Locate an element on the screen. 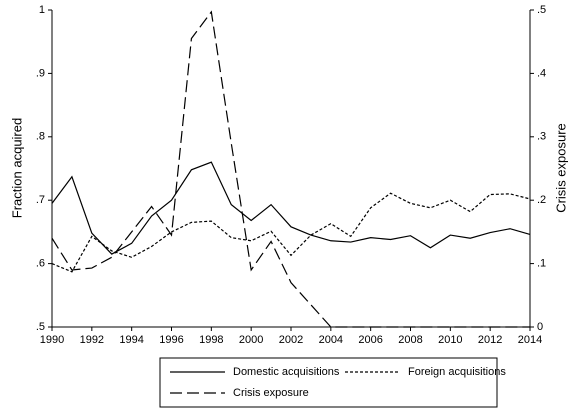  y2-tick-label: .1 is located at coordinates (541, 264).